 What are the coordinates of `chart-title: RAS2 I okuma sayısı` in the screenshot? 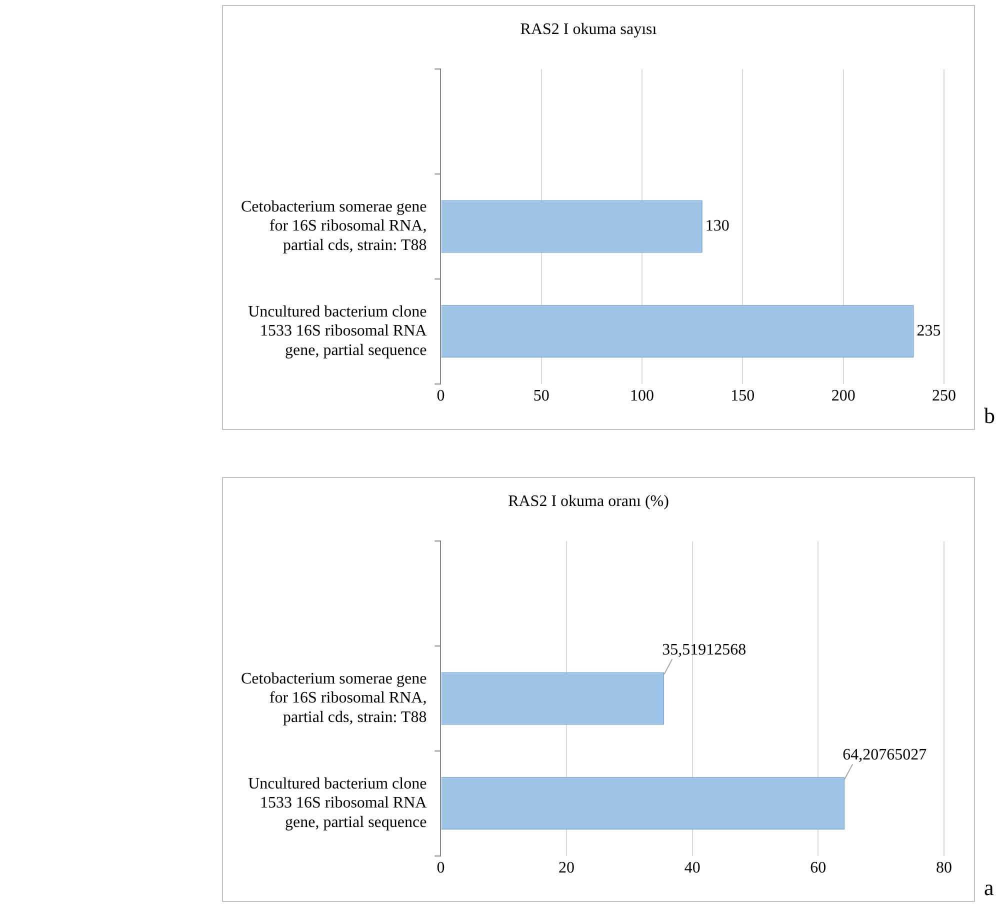 It's located at (589, 29).